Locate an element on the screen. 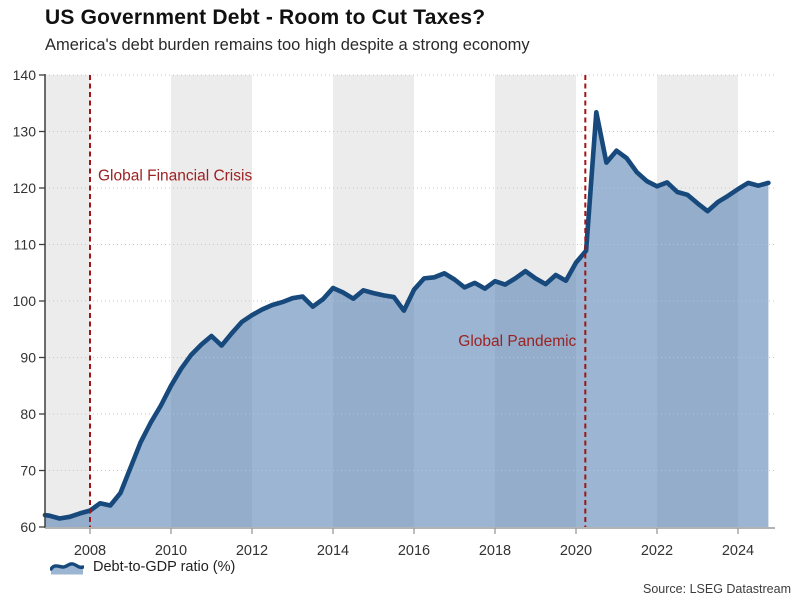 This screenshot has height=601, width=801. y-tick-label: 110 is located at coordinates (25, 245).